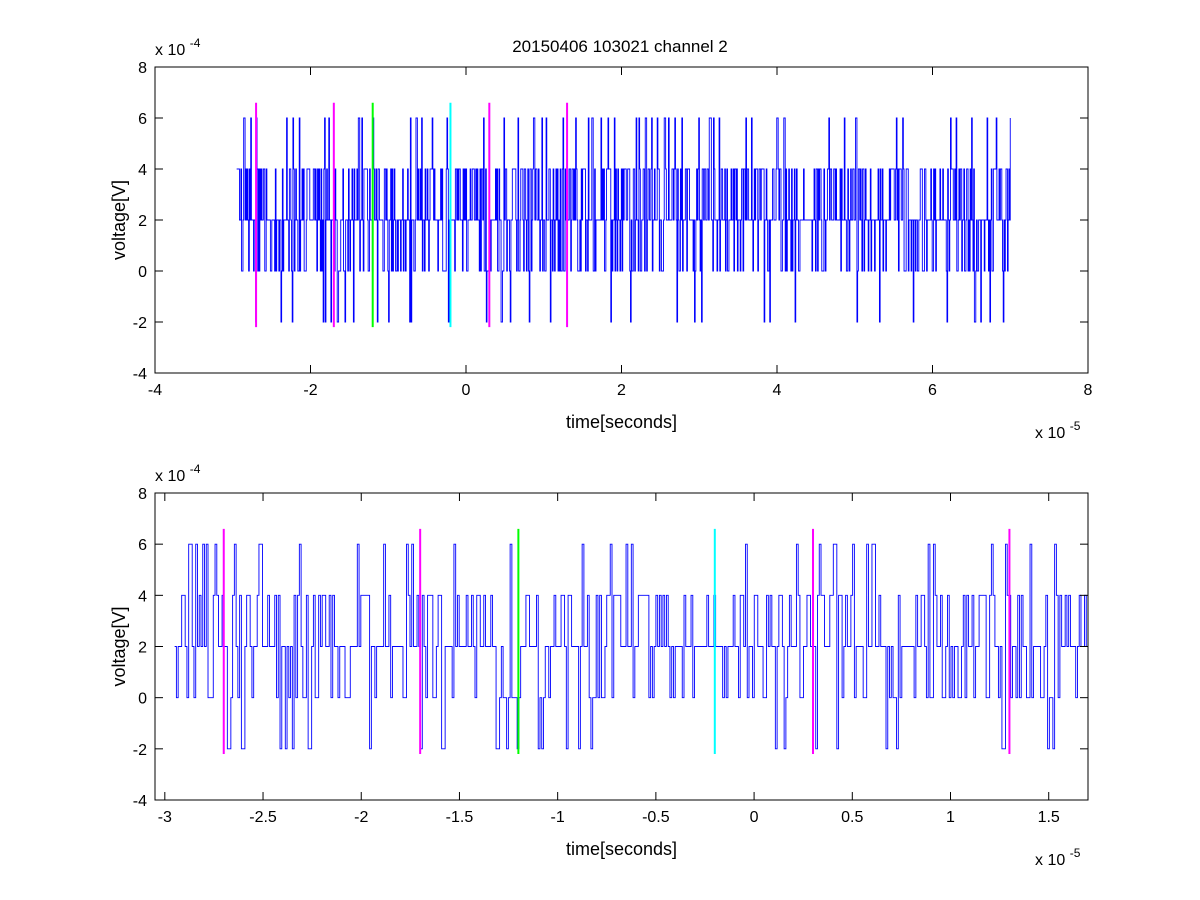 This screenshot has width=1200, height=900. Describe the element at coordinates (621, 390) in the screenshot. I see `top-x-tick-label: 2` at that location.